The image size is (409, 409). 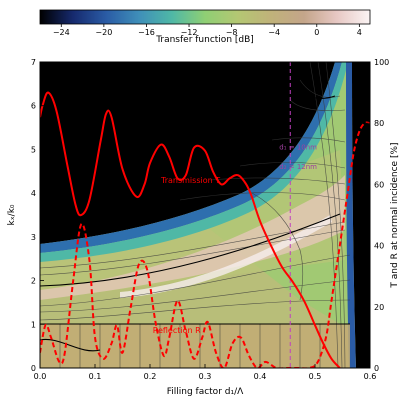 I want to click on colorbar-tick-label: 4, so click(x=359, y=32).